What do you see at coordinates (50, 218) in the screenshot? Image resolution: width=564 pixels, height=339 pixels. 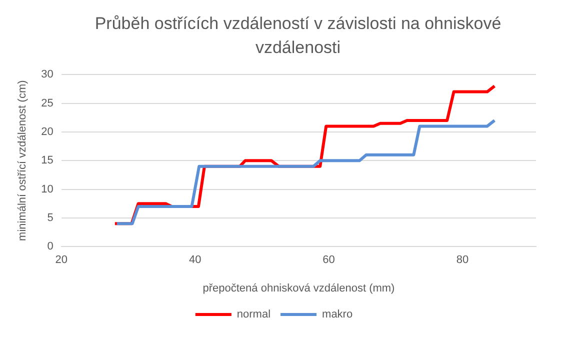 I see `y-tick-label: 5` at bounding box center [50, 218].